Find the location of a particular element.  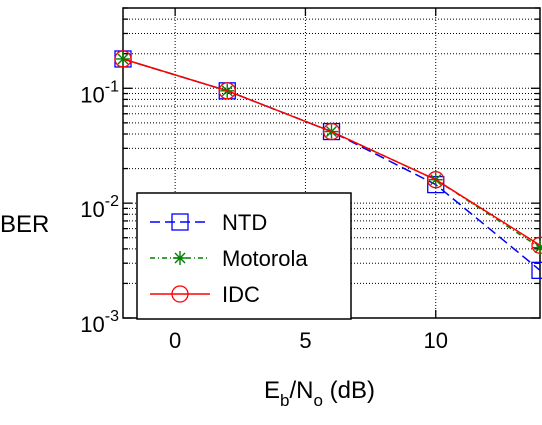

legend-label: NTD is located at coordinates (244, 222).